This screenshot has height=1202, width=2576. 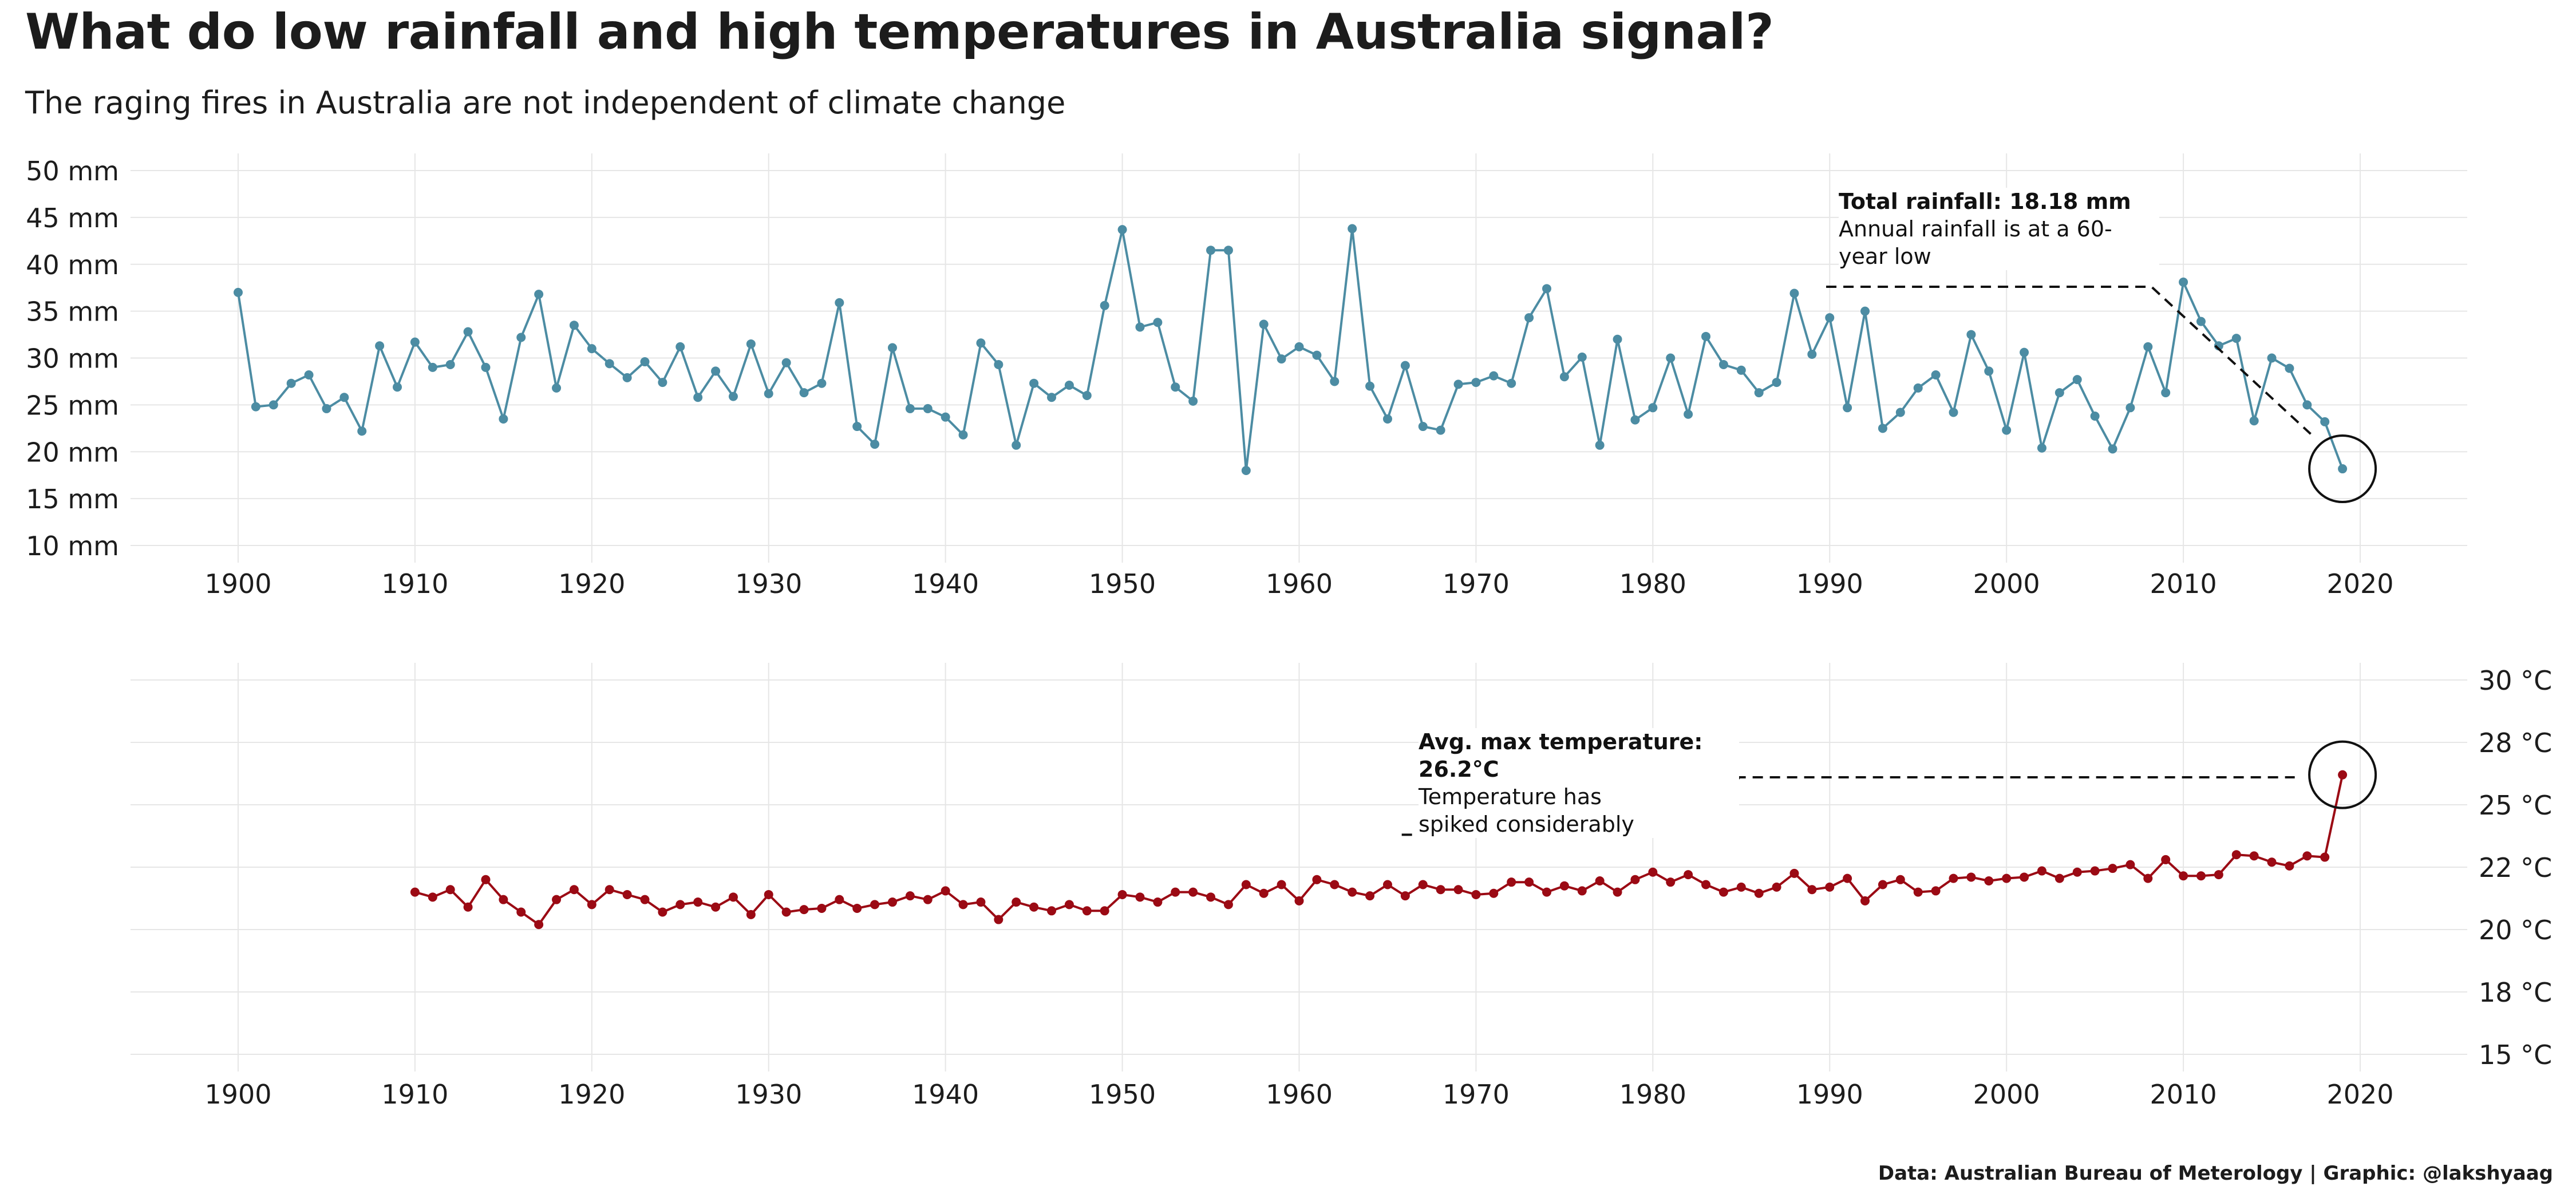 What do you see at coordinates (2515, 806) in the screenshot?
I see `temperature-ytick-label: 25 °C` at bounding box center [2515, 806].